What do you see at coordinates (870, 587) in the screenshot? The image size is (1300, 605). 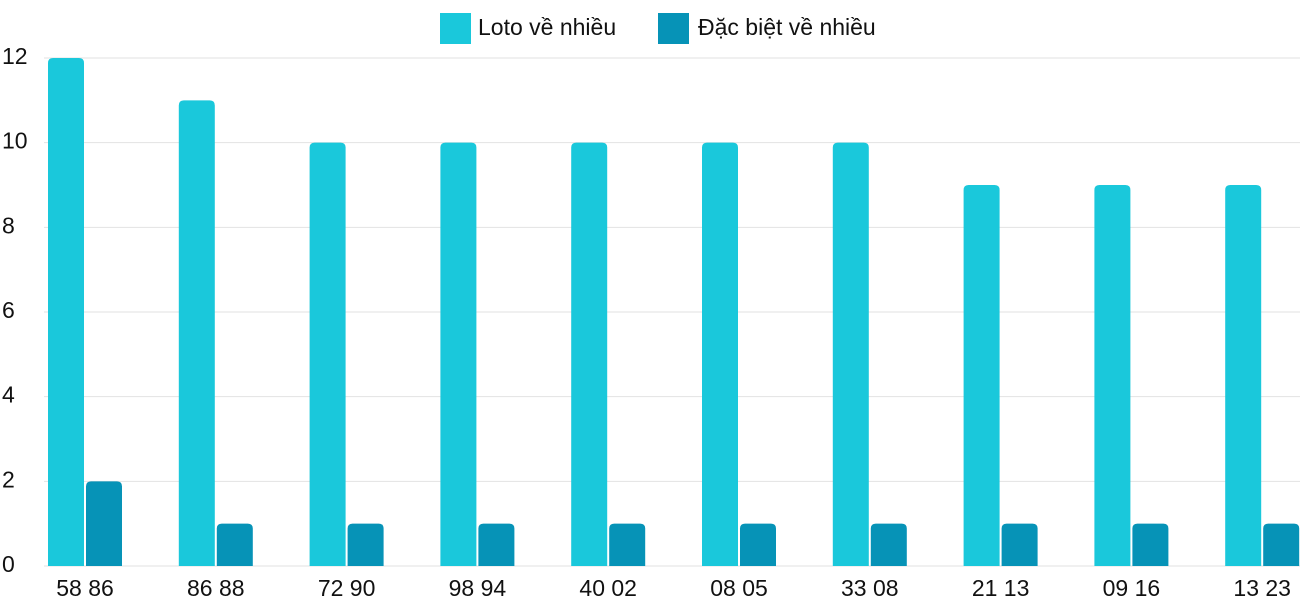 I see `x-tick-label: 33 08` at bounding box center [870, 587].